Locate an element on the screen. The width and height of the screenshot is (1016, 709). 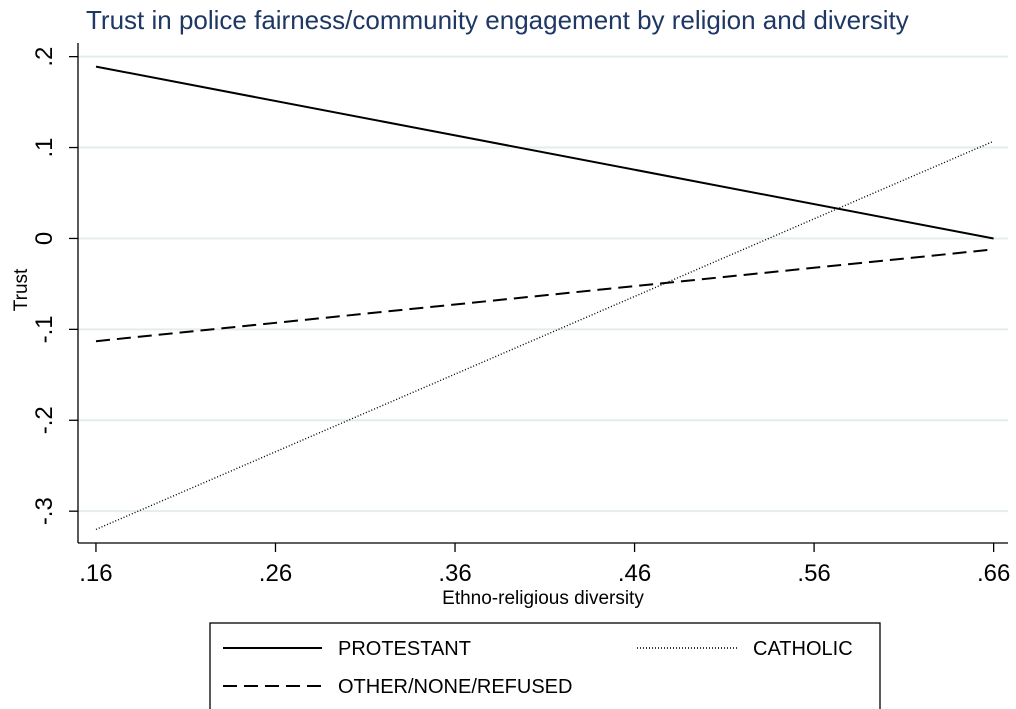
y-tick-label: -.1 is located at coordinates (44, 329).